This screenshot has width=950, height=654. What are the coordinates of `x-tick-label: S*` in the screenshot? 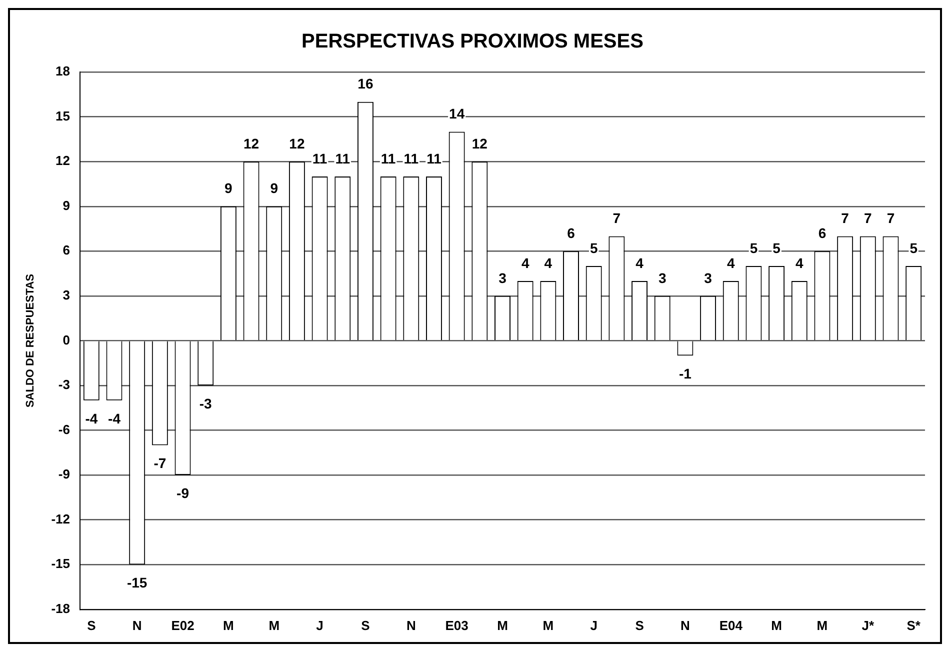 It's located at (914, 625).